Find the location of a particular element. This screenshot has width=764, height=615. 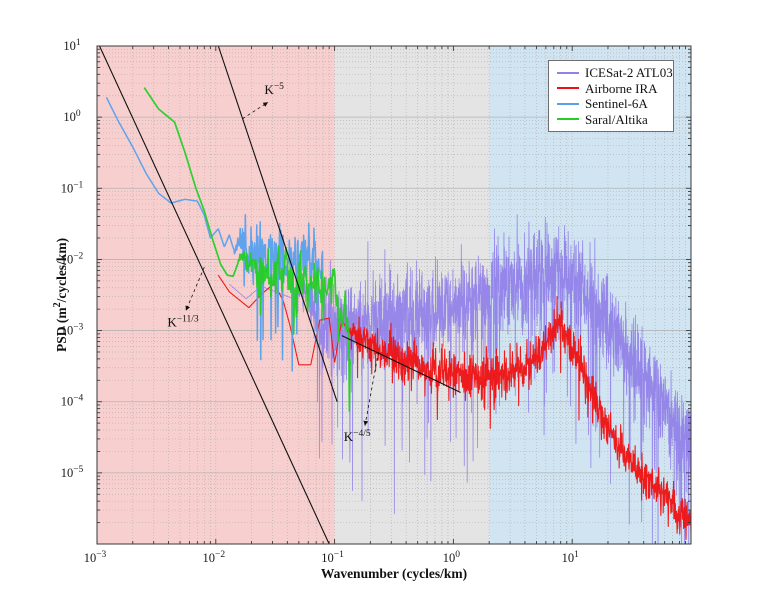

y-tick-label: 10⁻² is located at coordinates (72, 258).